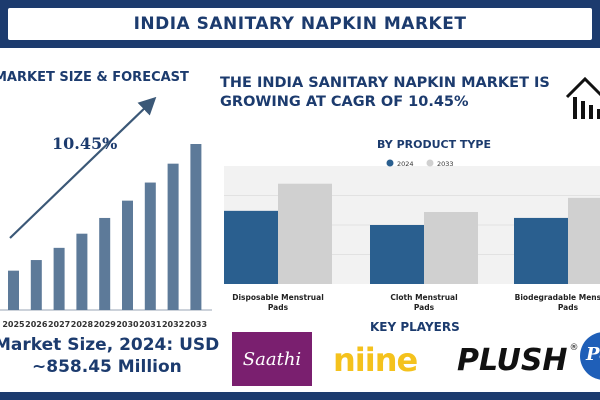 This screenshot has width=600, height=400. What do you see at coordinates (344, 102) in the screenshot?
I see `cagr-heading-line2: GROWING AT CAGR OF 10.45%` at bounding box center [344, 102].